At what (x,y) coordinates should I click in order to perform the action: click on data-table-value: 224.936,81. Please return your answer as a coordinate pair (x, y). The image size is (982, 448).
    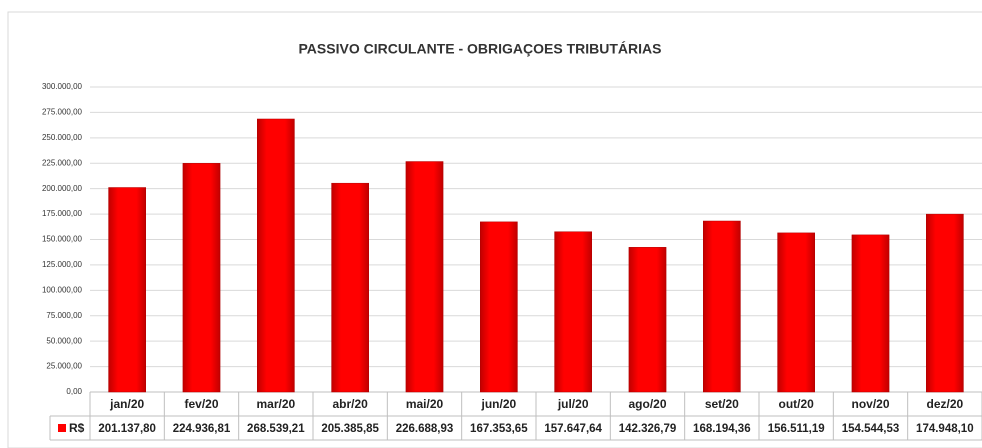
    Looking at the image, I should click on (202, 429).